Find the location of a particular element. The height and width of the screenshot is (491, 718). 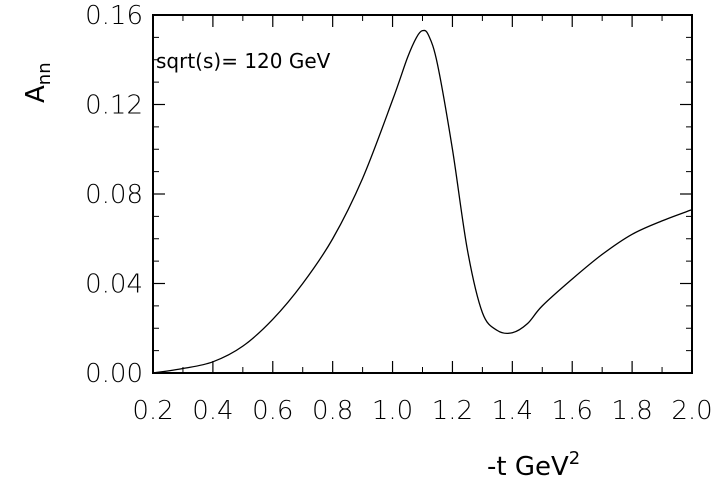

x-tick-labels: 0.2 0.4 0.6 0.8 1.0 1.2 1.4 1.6 1.8 2.0 is located at coordinates (422, 411).